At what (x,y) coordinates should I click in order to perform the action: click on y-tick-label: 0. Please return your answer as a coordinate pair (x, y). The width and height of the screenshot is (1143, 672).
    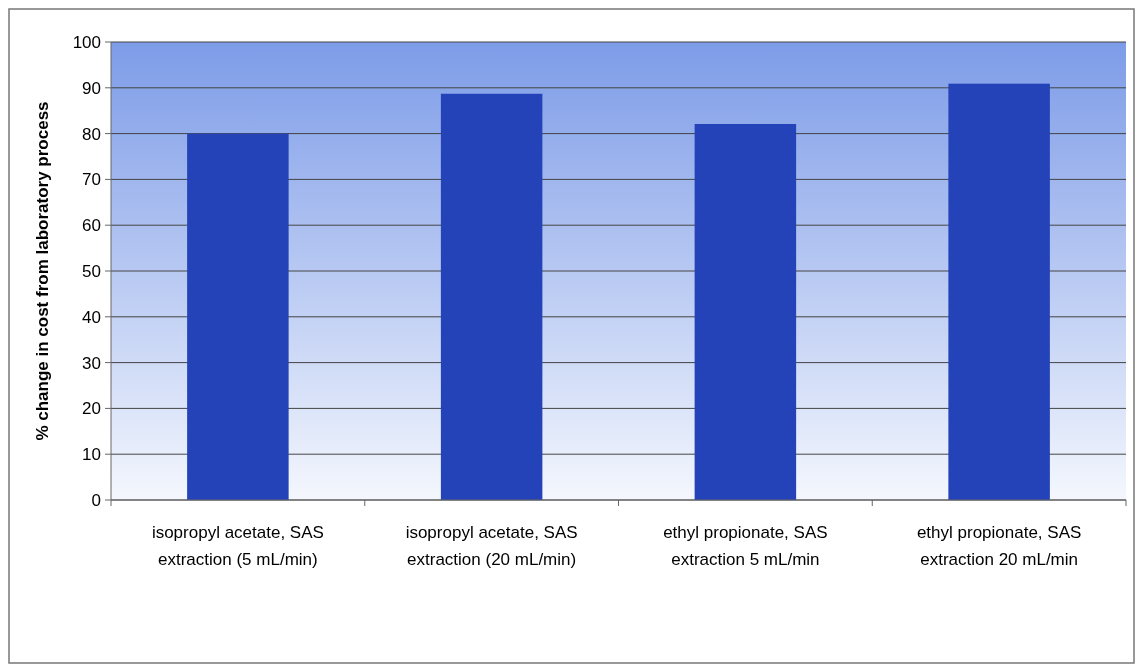
    Looking at the image, I should click on (96, 500).